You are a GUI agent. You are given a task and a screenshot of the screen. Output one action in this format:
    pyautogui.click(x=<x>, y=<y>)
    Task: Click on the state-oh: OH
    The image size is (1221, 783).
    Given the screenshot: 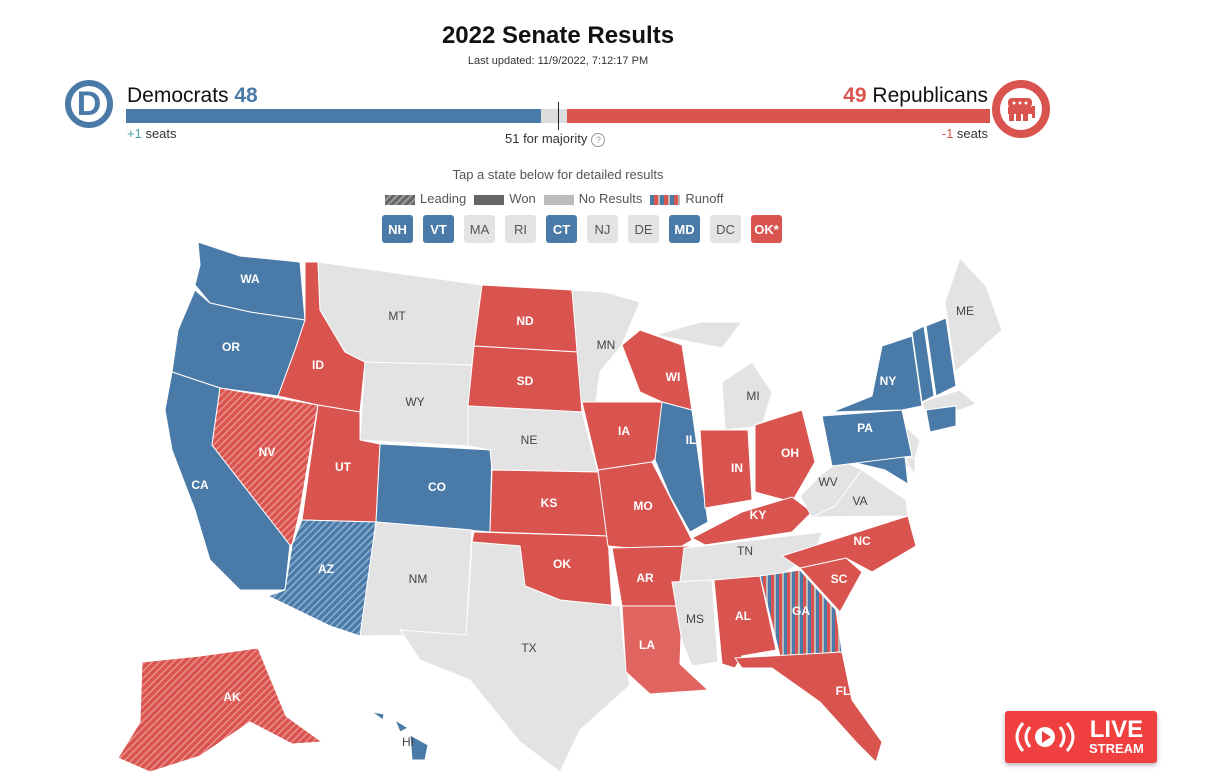 What is the action you would take?
    pyautogui.click(x=785, y=456)
    